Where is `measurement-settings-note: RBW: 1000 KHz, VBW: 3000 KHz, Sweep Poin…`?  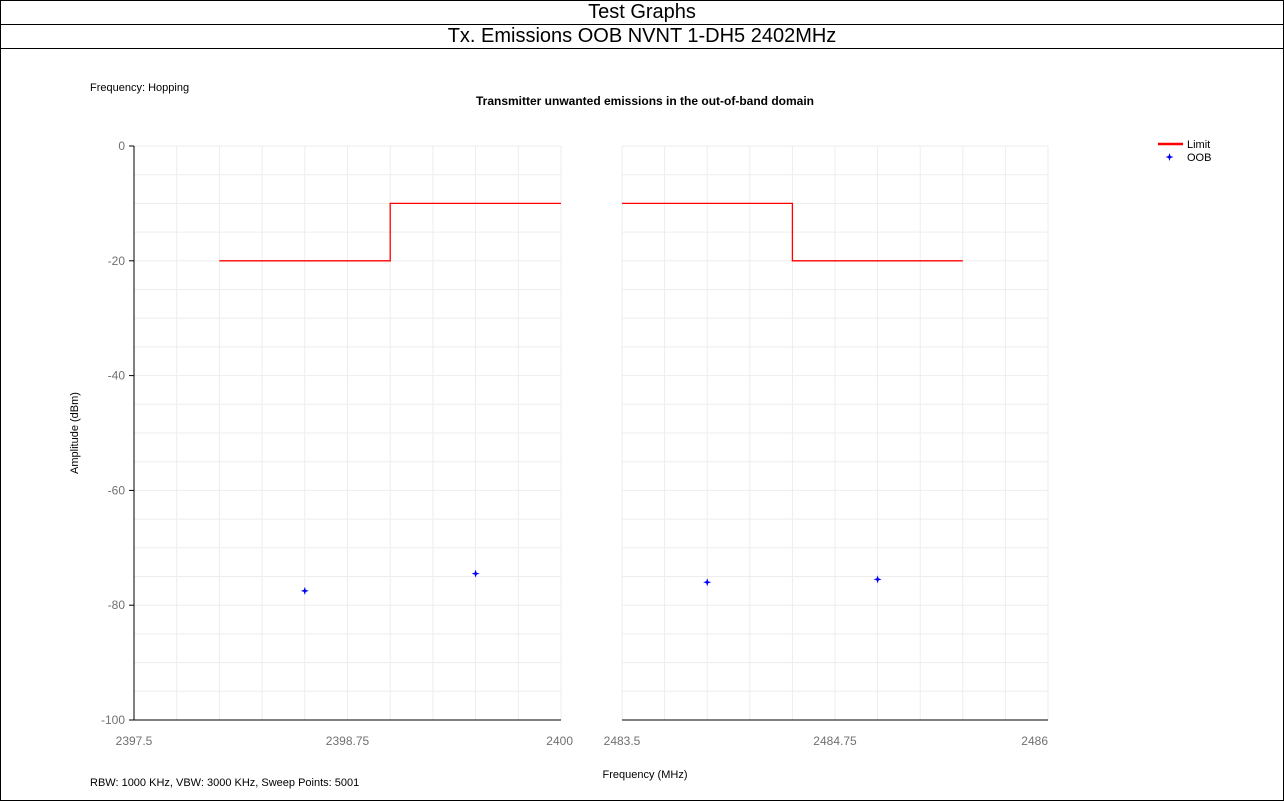 measurement-settings-note: RBW: 1000 KHz, VBW: 3000 KHz, Sweep Poin… is located at coordinates (224, 783).